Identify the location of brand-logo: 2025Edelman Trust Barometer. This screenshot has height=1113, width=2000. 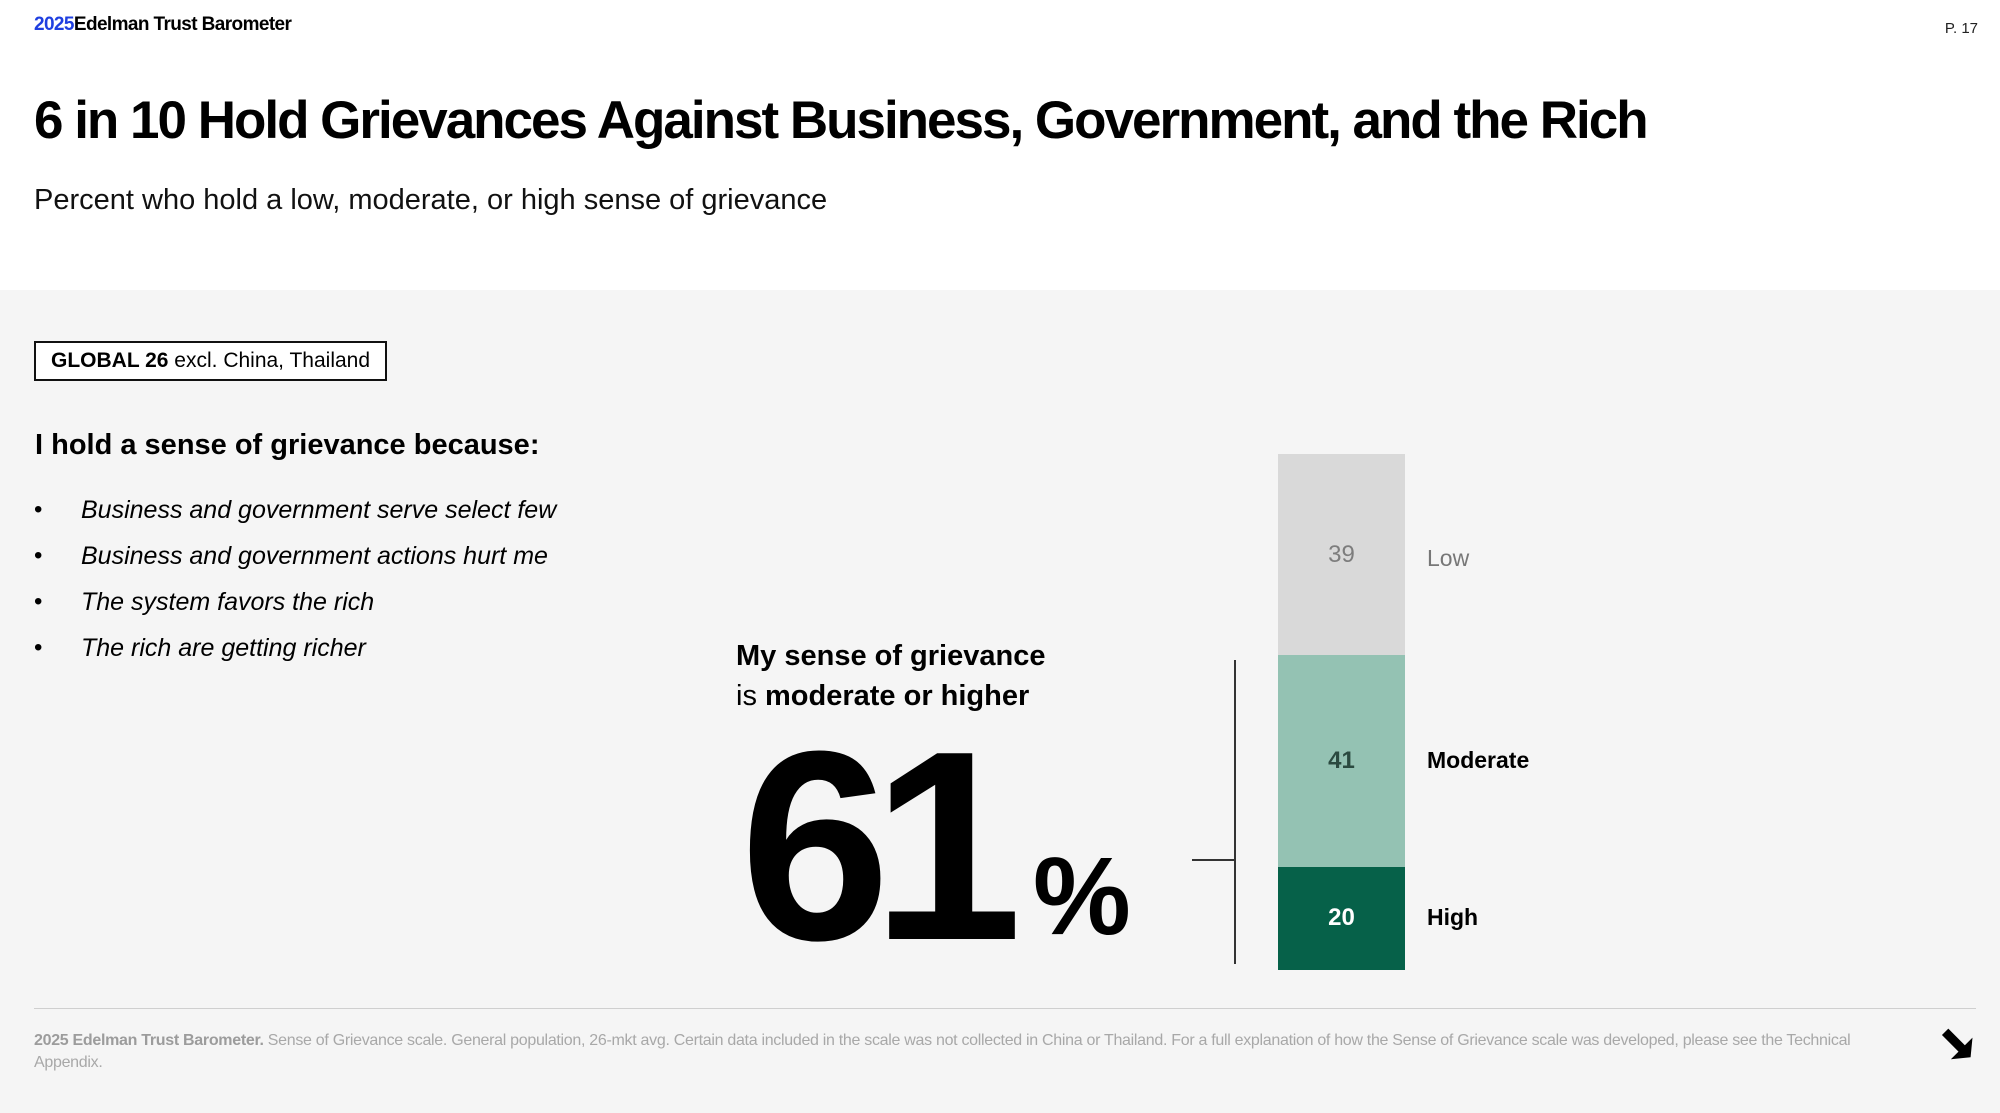
(163, 25).